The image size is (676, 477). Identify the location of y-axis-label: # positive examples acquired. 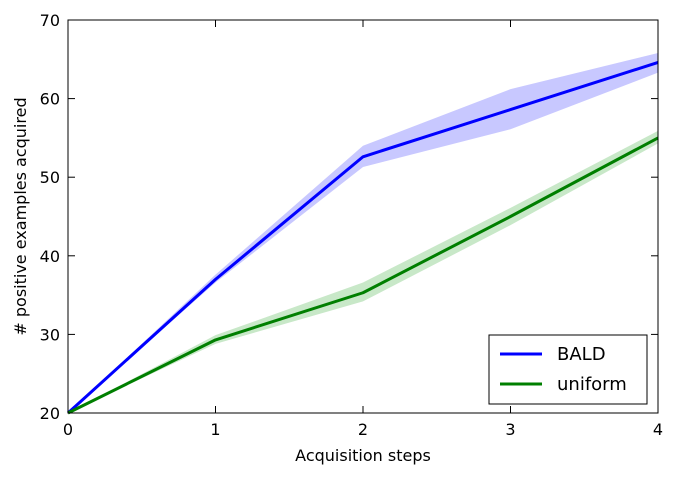
(20, 216).